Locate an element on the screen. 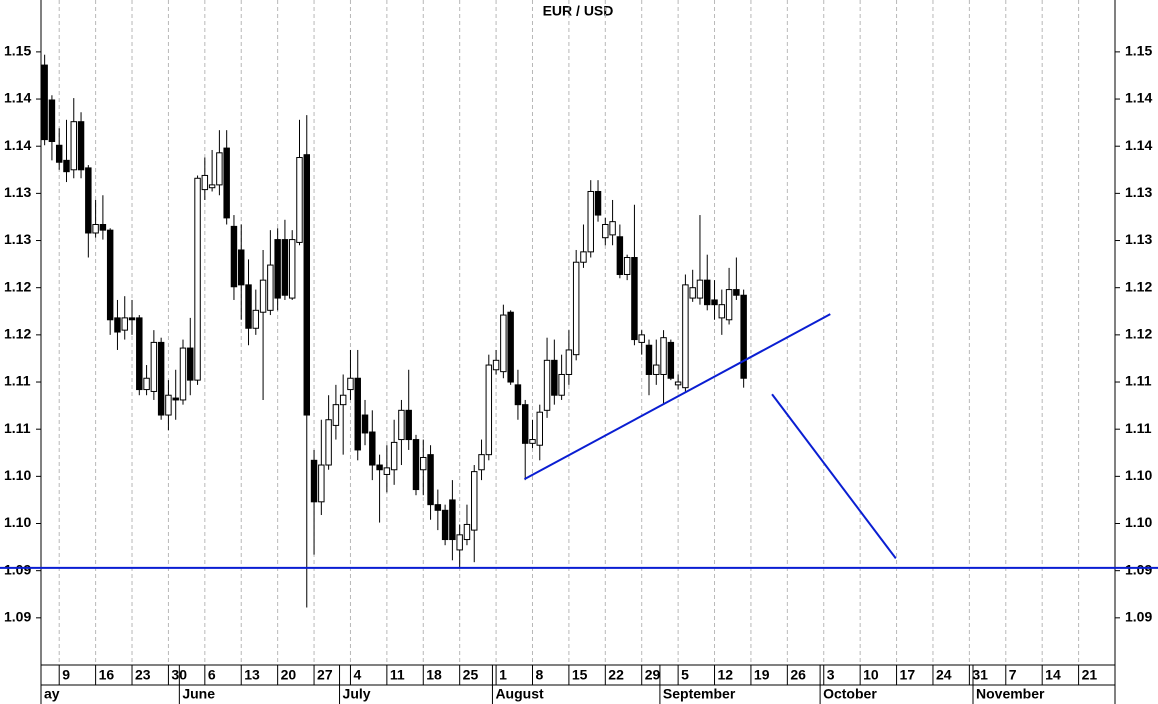 The image size is (1158, 704). x-tick-label: 16 is located at coordinates (107, 675).